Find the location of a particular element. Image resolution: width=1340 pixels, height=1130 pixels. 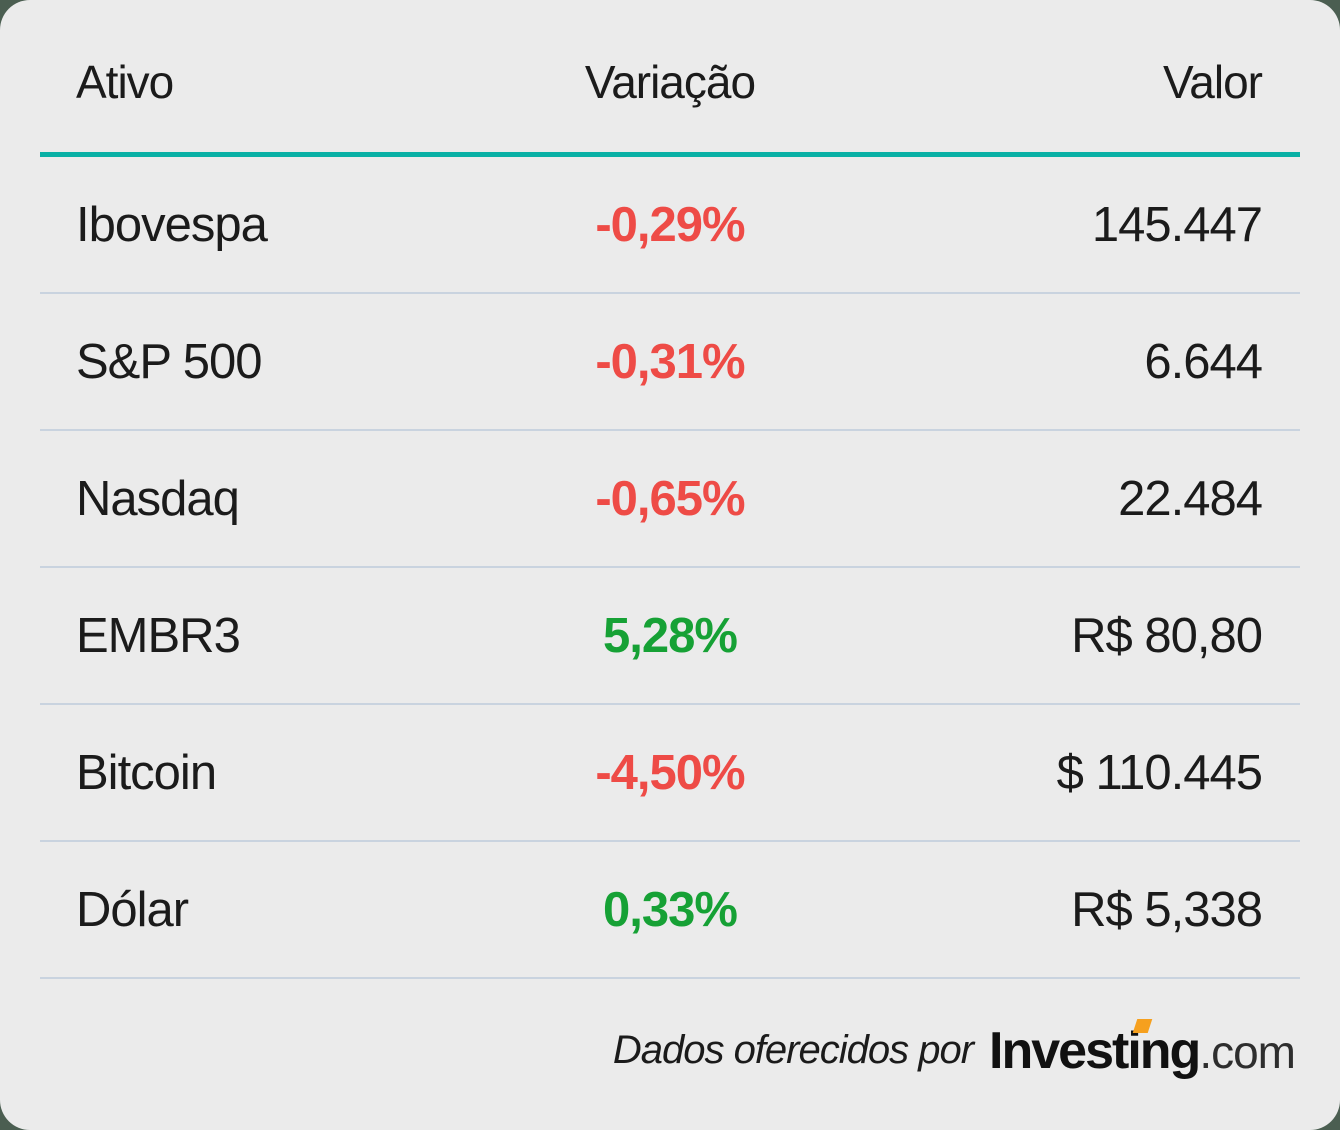

asset-value: R$ 5,338 is located at coordinates (1167, 909).